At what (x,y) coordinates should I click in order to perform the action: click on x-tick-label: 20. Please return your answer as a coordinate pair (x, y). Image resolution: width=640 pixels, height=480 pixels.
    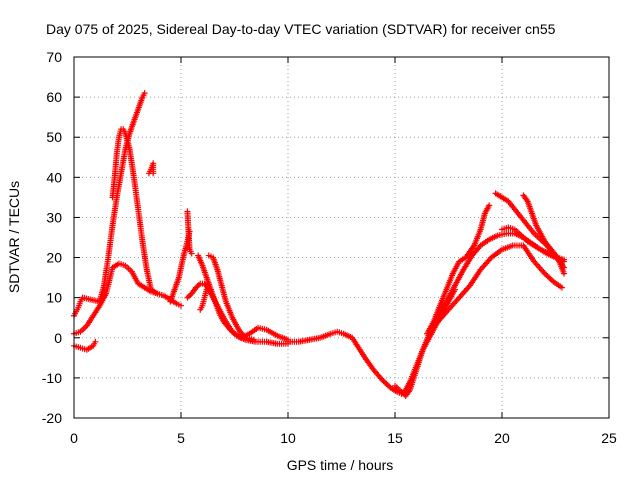
    Looking at the image, I should click on (502, 438).